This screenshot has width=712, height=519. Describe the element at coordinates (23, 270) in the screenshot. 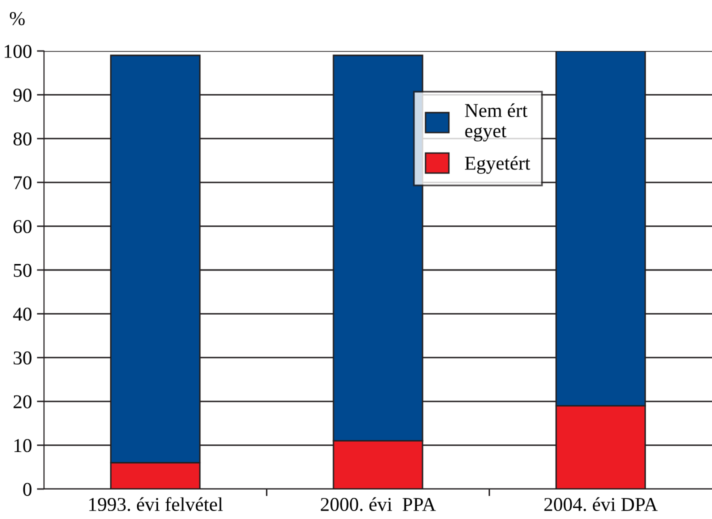

I see `y-tick-label: 50` at that location.